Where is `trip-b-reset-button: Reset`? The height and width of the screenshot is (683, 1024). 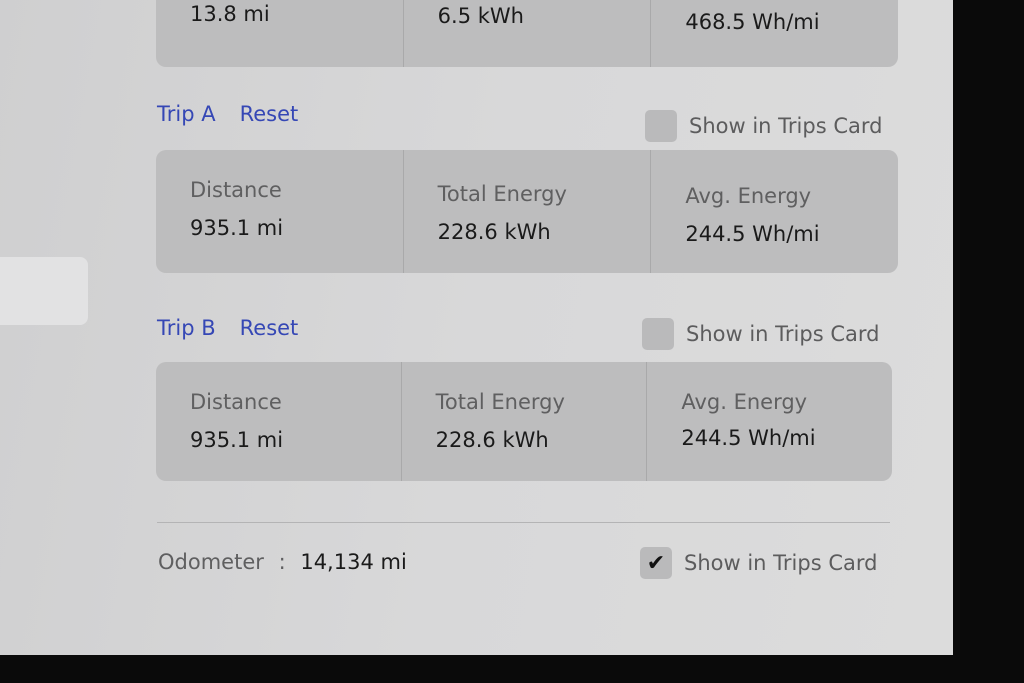 trip-b-reset-button: Reset is located at coordinates (269, 328).